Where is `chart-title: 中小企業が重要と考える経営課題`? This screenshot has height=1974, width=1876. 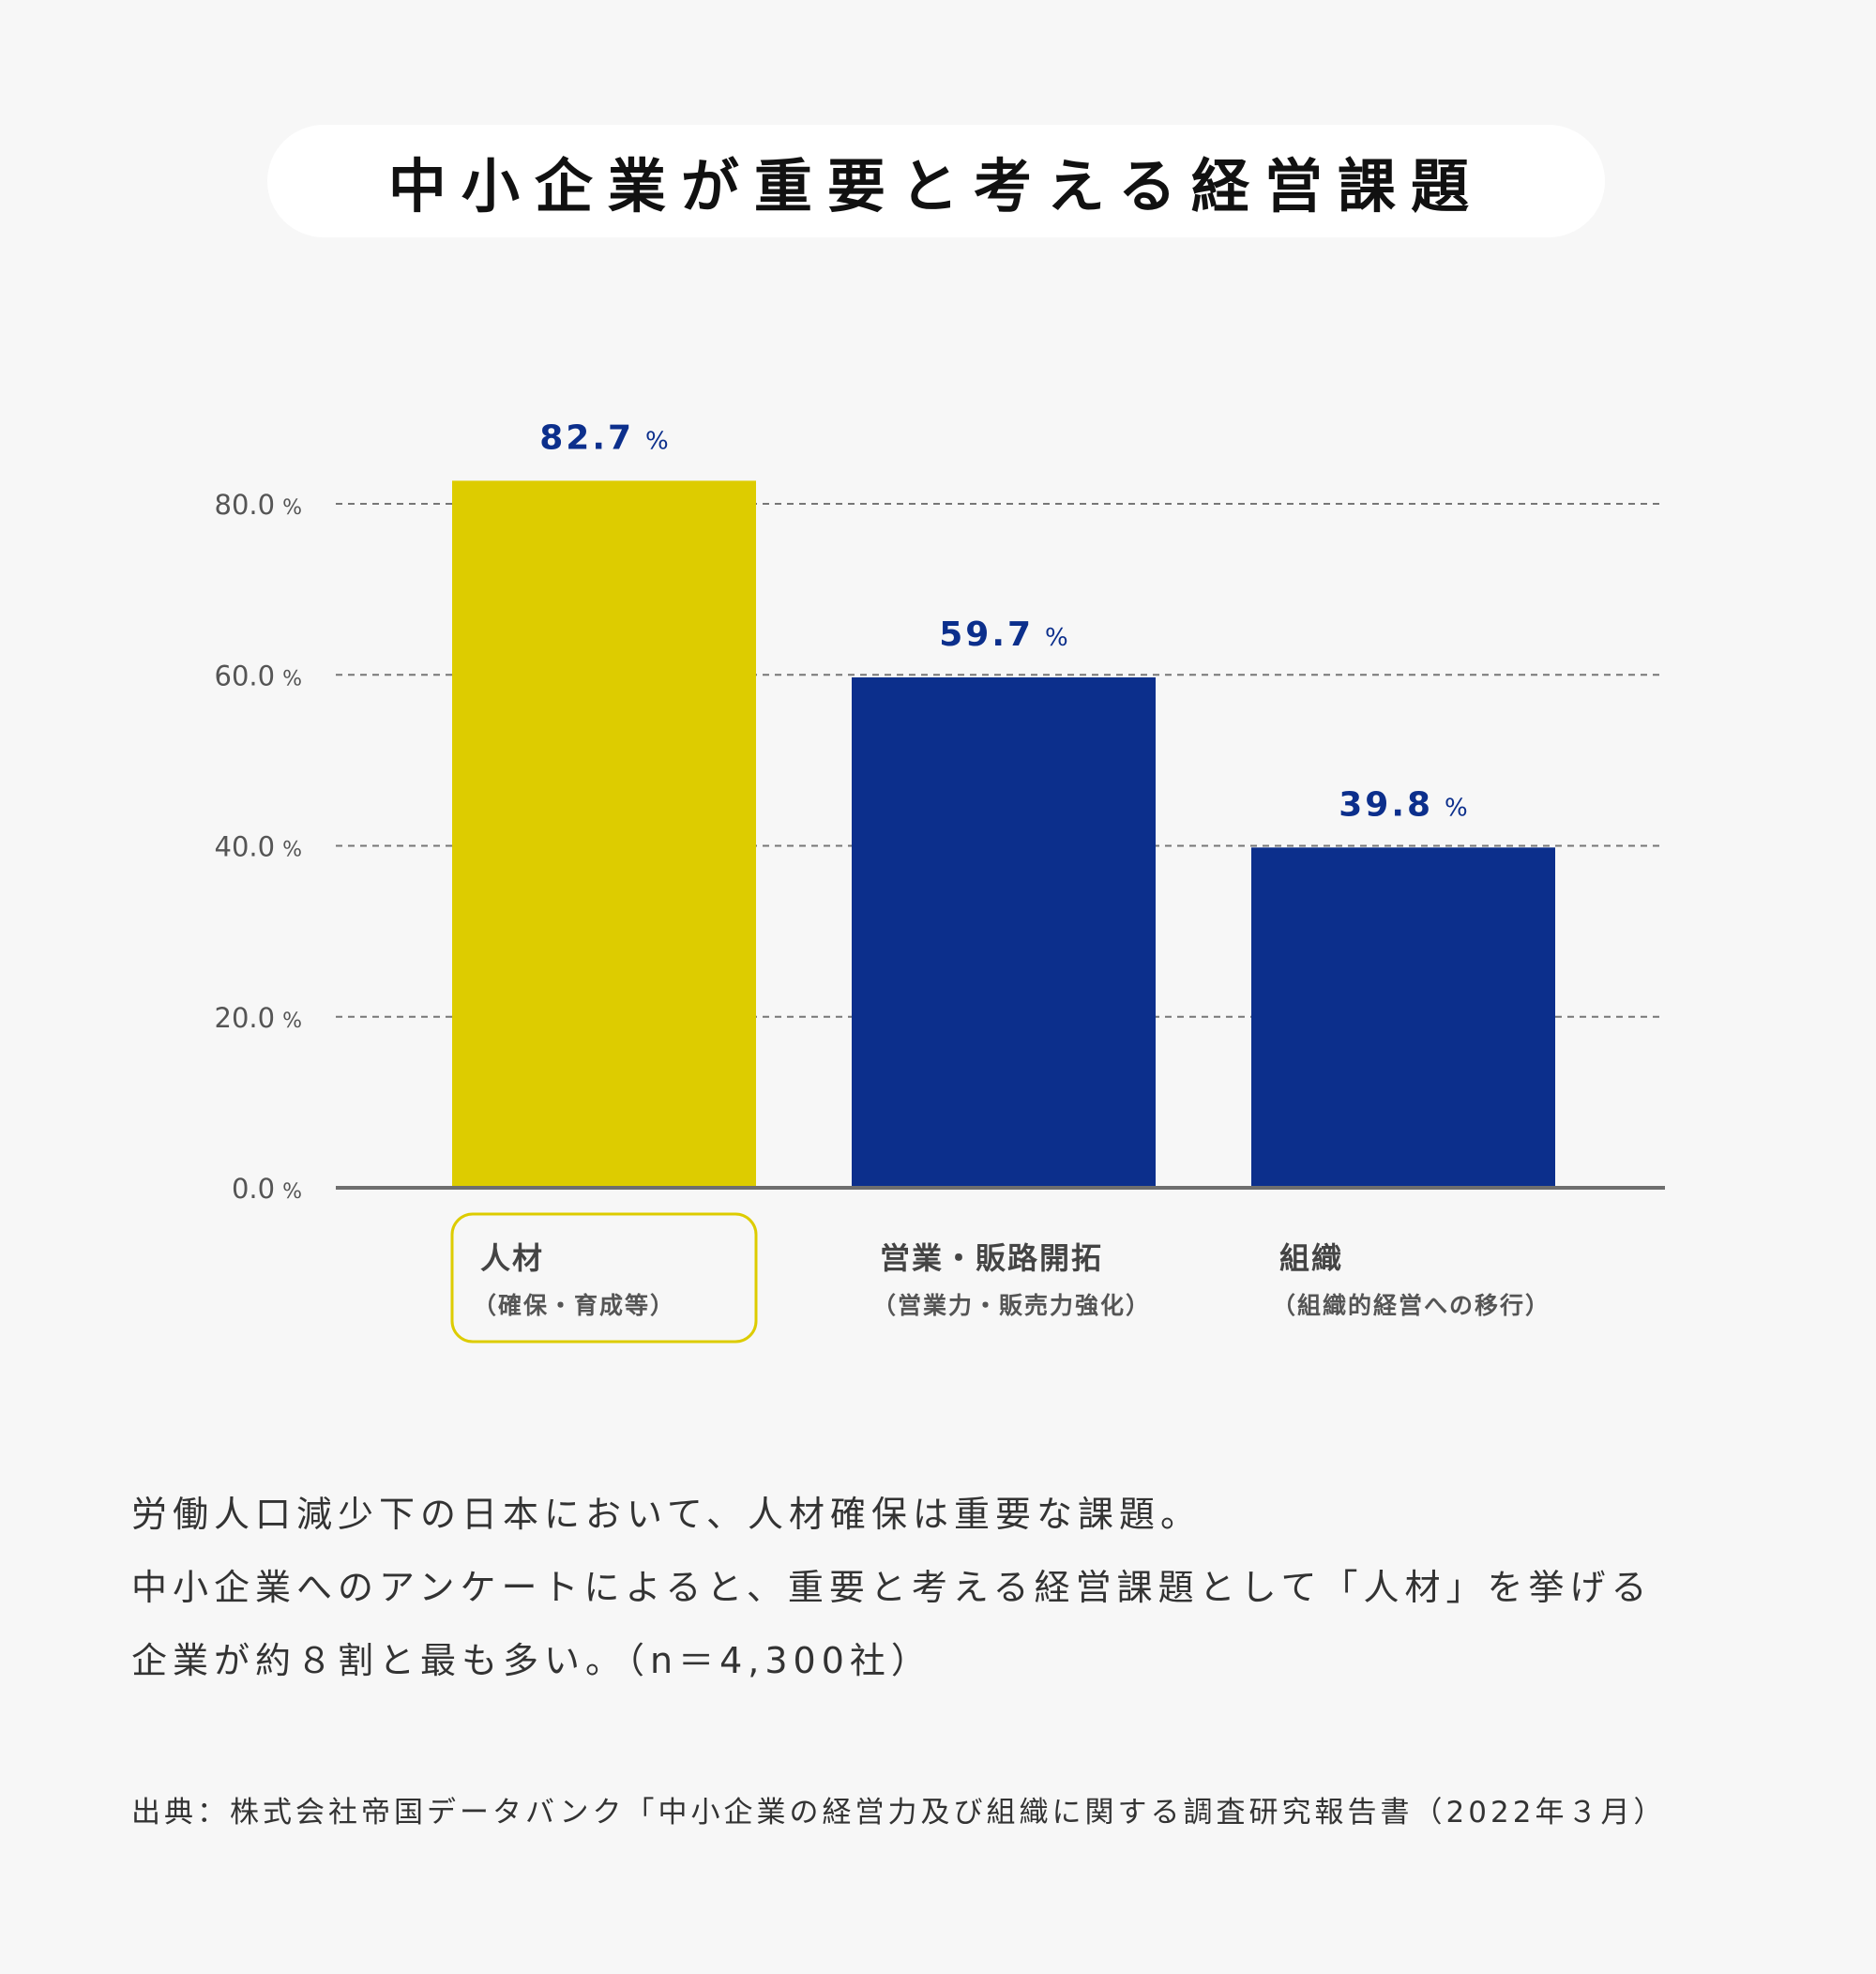 chart-title: 中小企業が重要と考える経営課題 is located at coordinates (936, 186).